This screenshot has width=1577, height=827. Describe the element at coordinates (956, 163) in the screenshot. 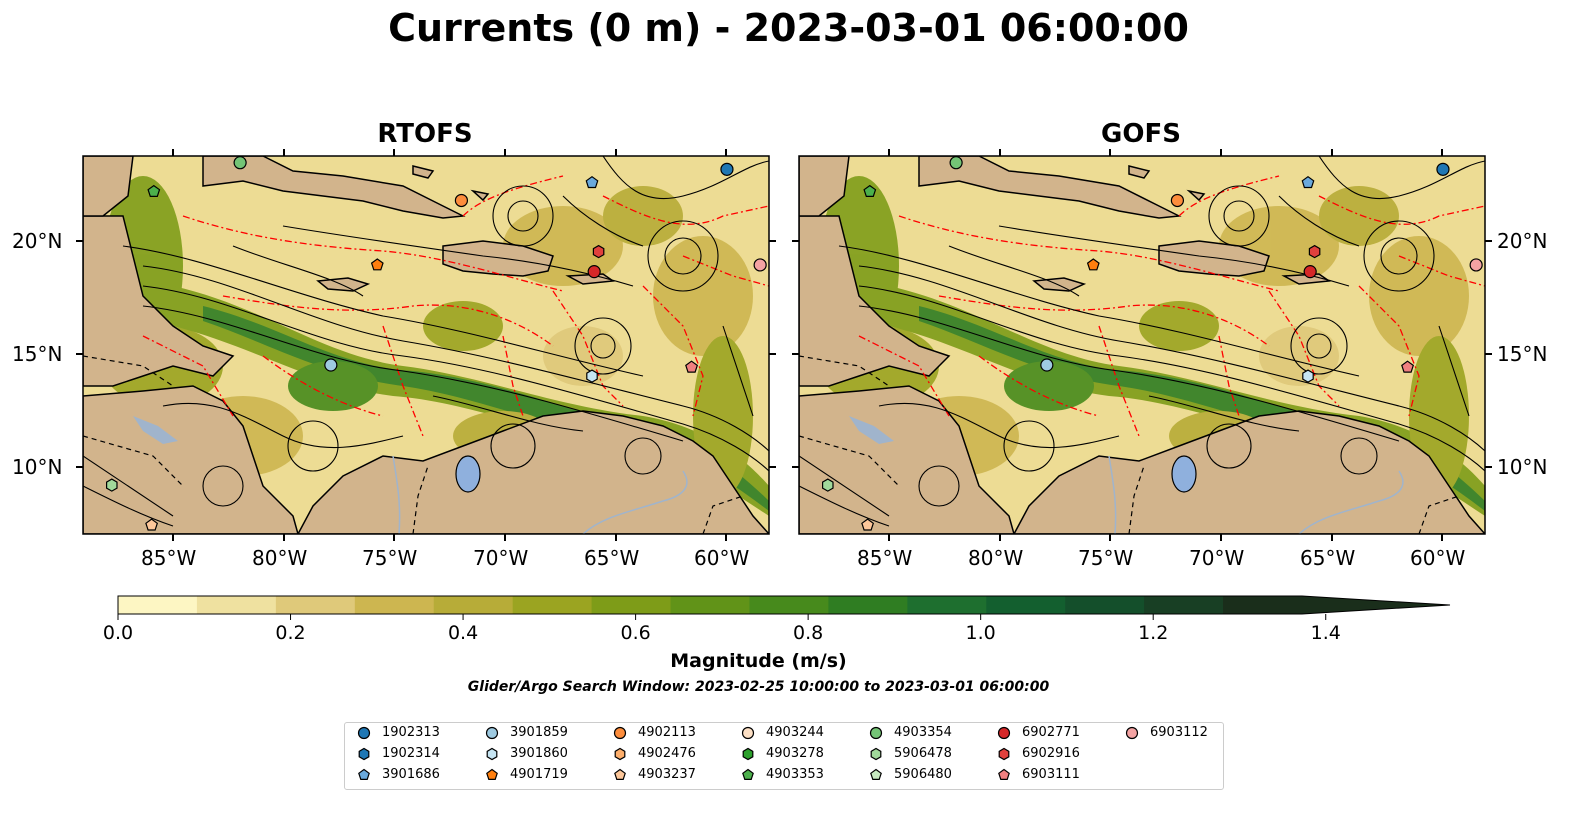

I see `map-marker-4903354-gofs` at that location.